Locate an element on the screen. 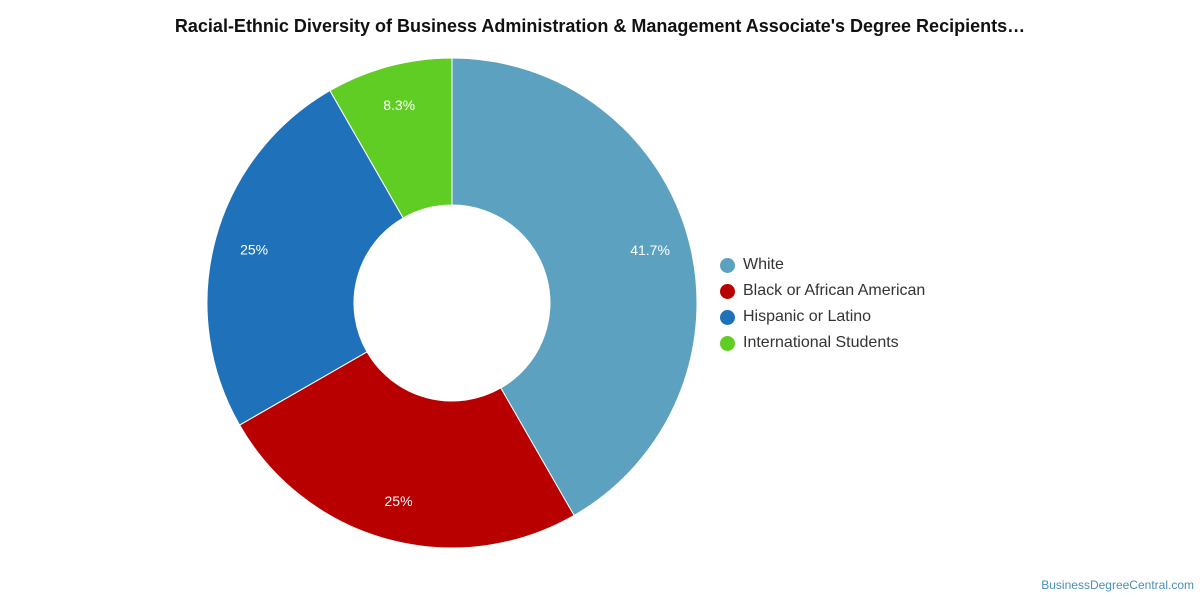  legend-label-international-students: International Students is located at coordinates (821, 342).